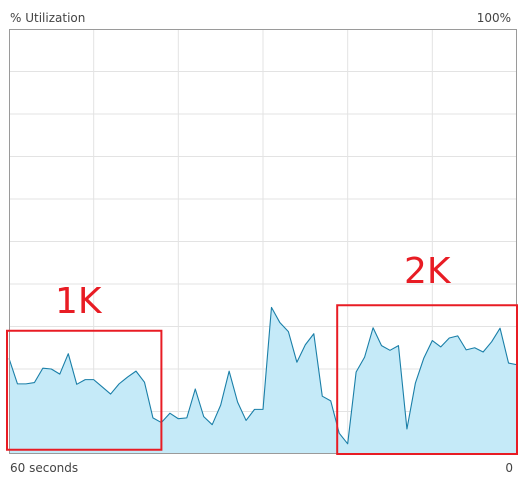 The image size is (528, 480). I want to click on x-axis-left-label: 60 seconds, so click(44, 468).